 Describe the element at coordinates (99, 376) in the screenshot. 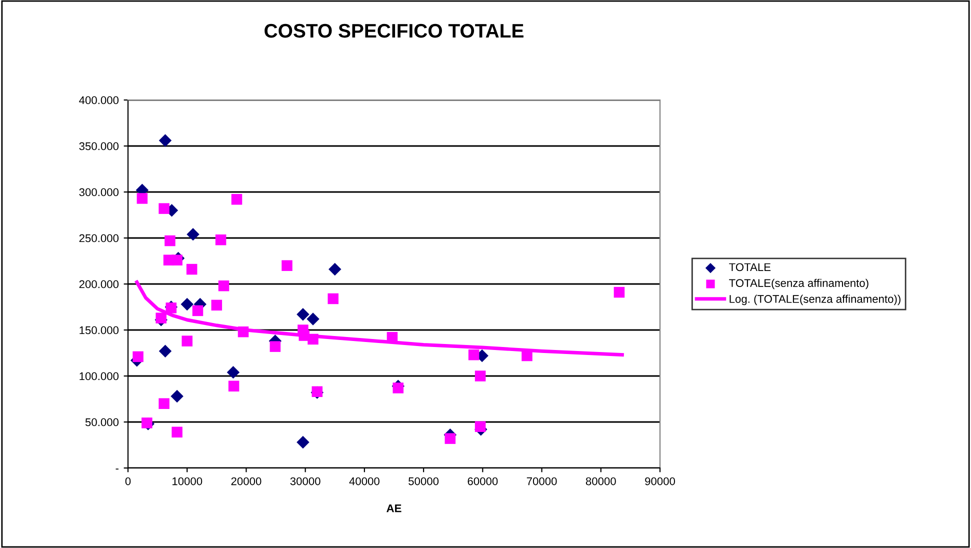

I see `y-tick-label: 100.000` at that location.